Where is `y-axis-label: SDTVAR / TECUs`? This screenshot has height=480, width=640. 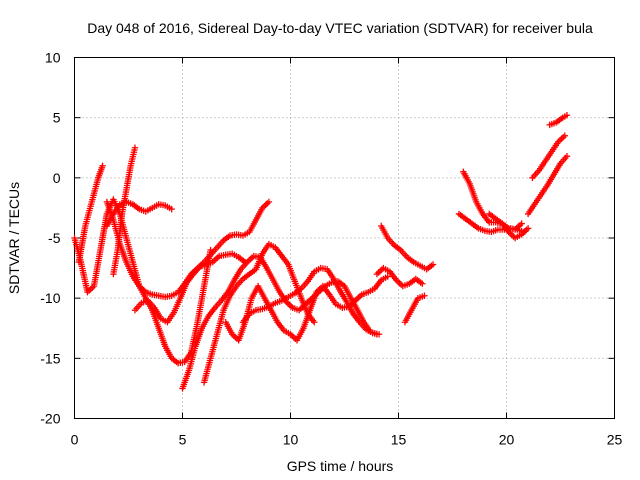
y-axis-label: SDTVAR / TECUs is located at coordinates (14, 238).